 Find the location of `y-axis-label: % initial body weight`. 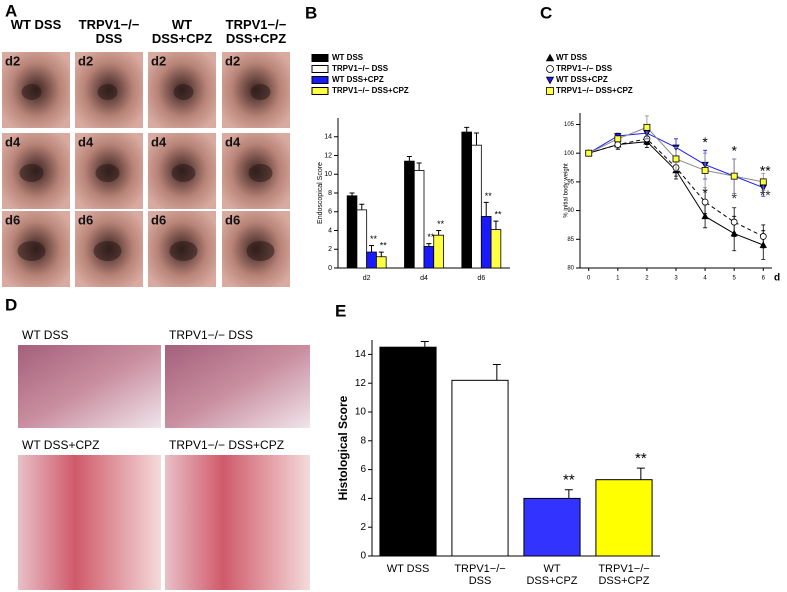

y-axis-label: % initial body weight is located at coordinates (567, 190).